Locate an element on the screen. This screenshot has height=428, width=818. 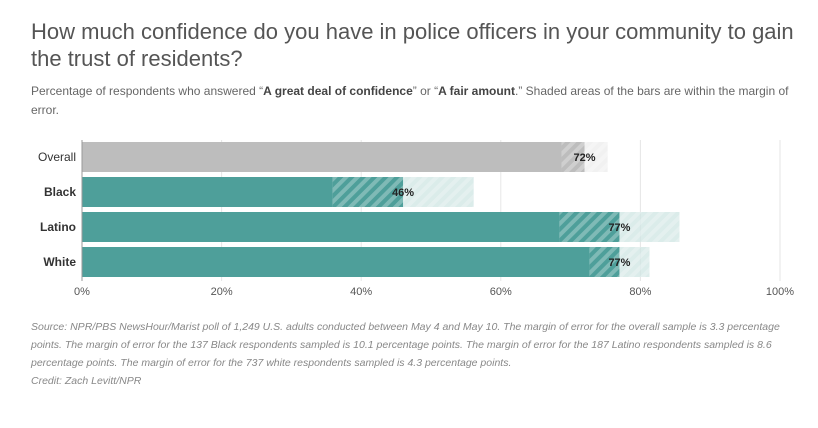
data-label: 46% is located at coordinates (403, 193).